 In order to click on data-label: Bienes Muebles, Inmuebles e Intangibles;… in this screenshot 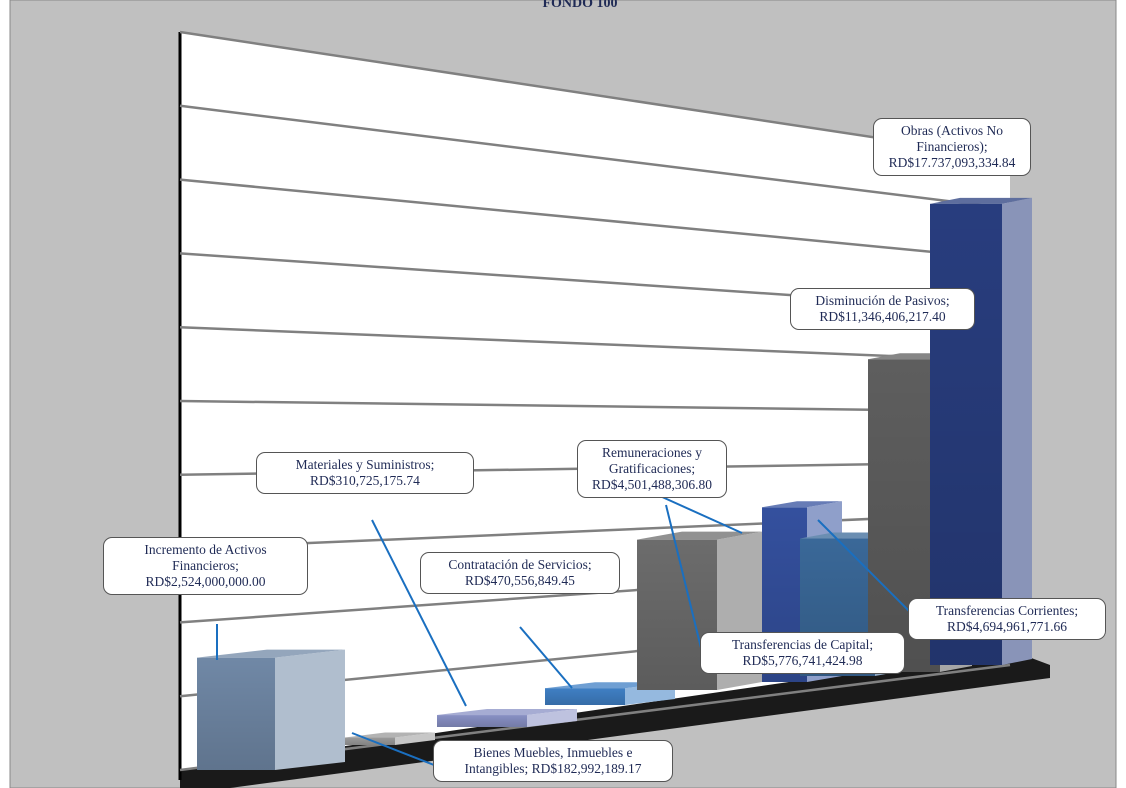, I will do `click(553, 761)`.